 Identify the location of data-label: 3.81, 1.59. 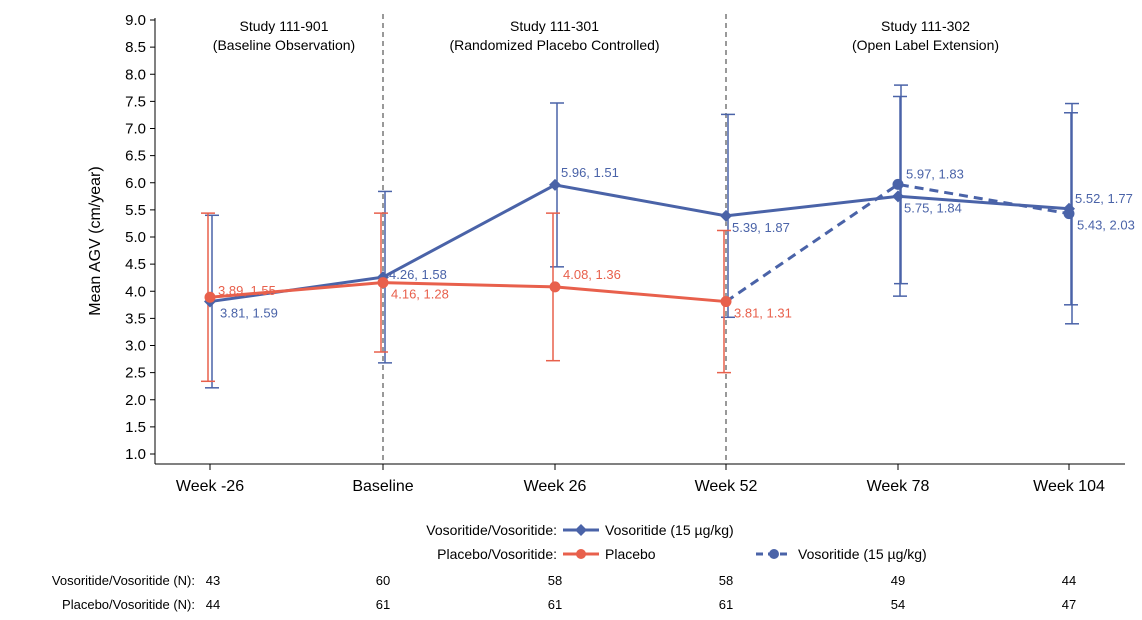
(249, 313).